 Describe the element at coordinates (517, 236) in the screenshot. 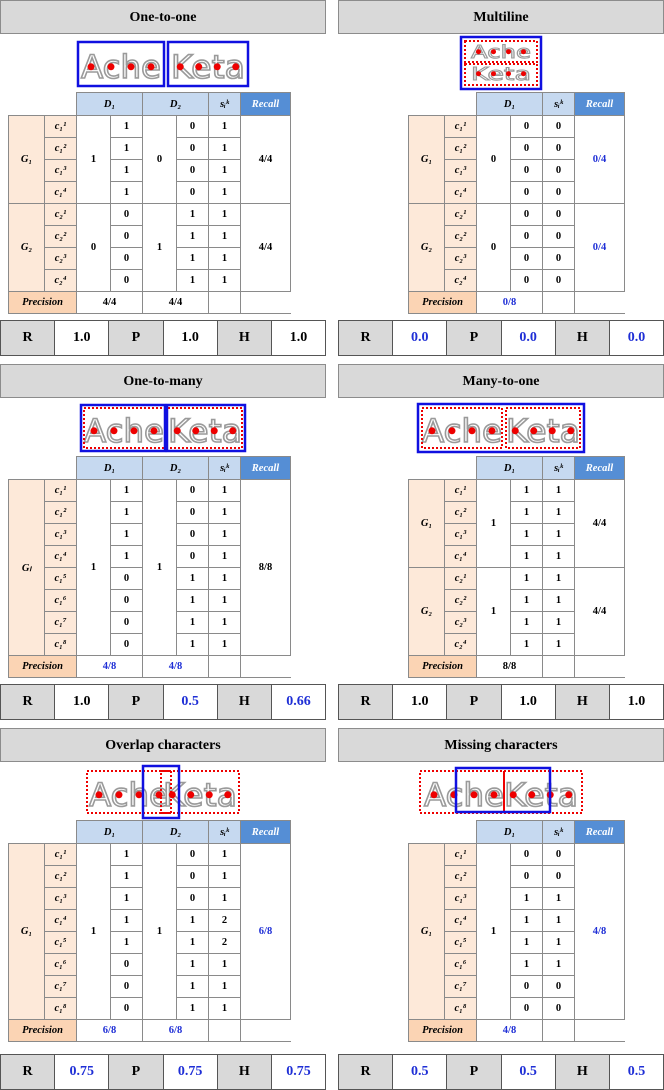

I see `data-row: c₂² 0 0` at that location.